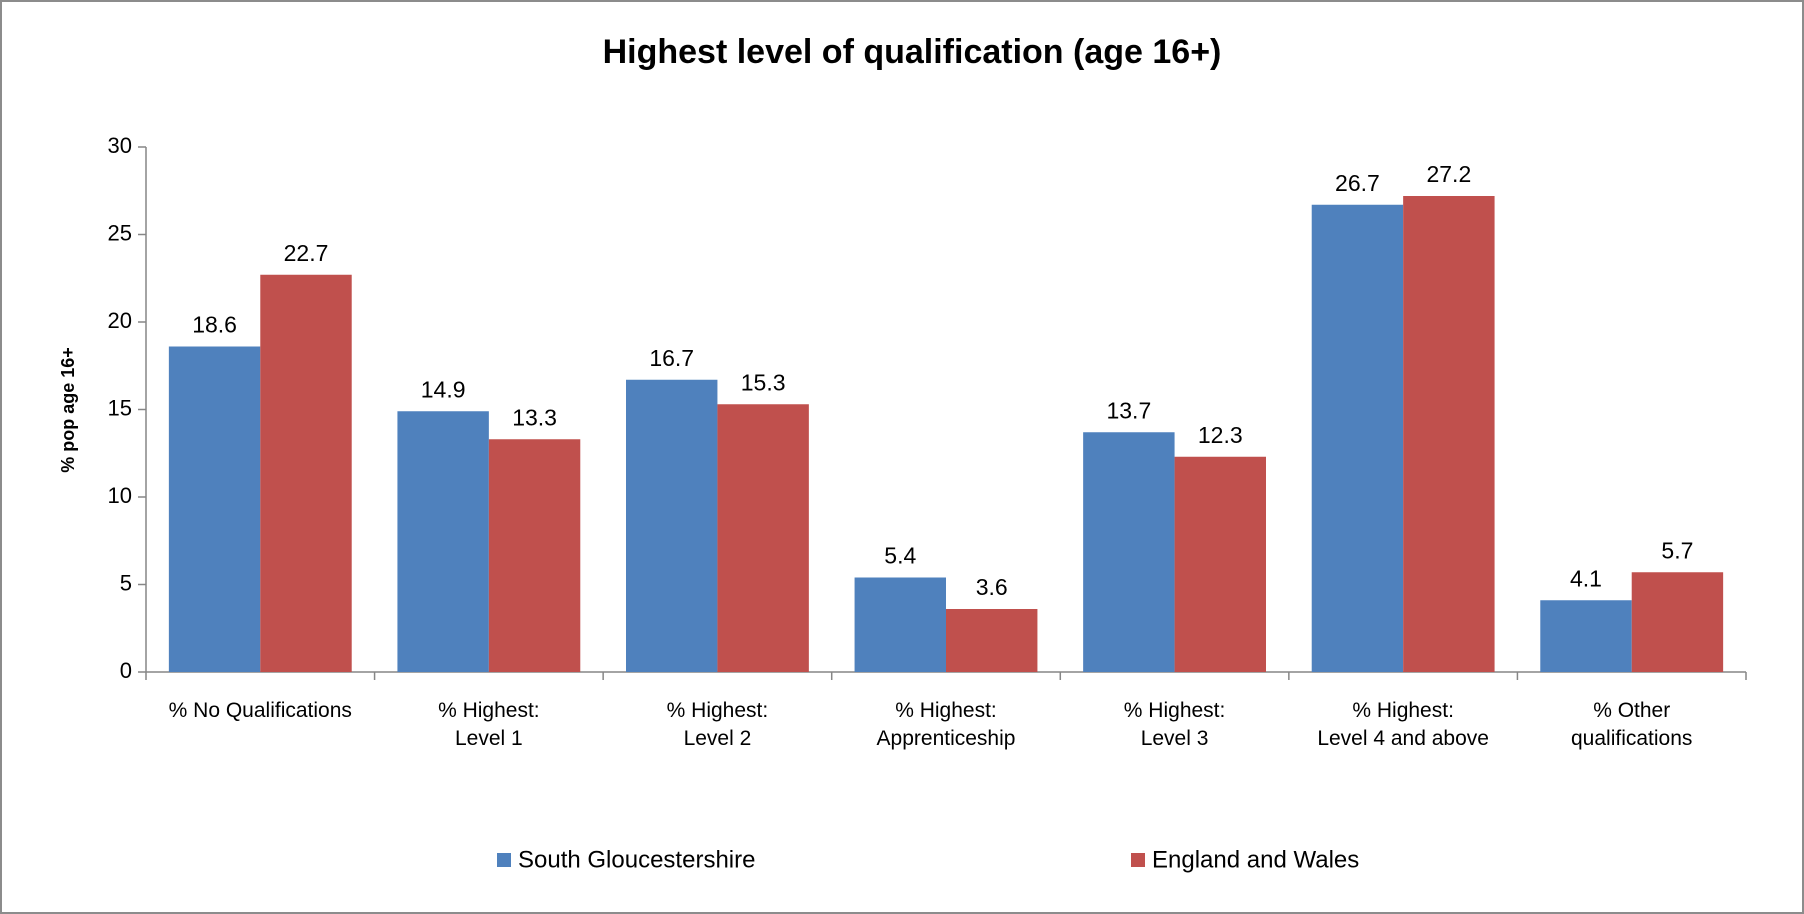  What do you see at coordinates (1403, 724) in the screenshot?
I see `x-tick-label: % Highest: Level 4 and above` at bounding box center [1403, 724].